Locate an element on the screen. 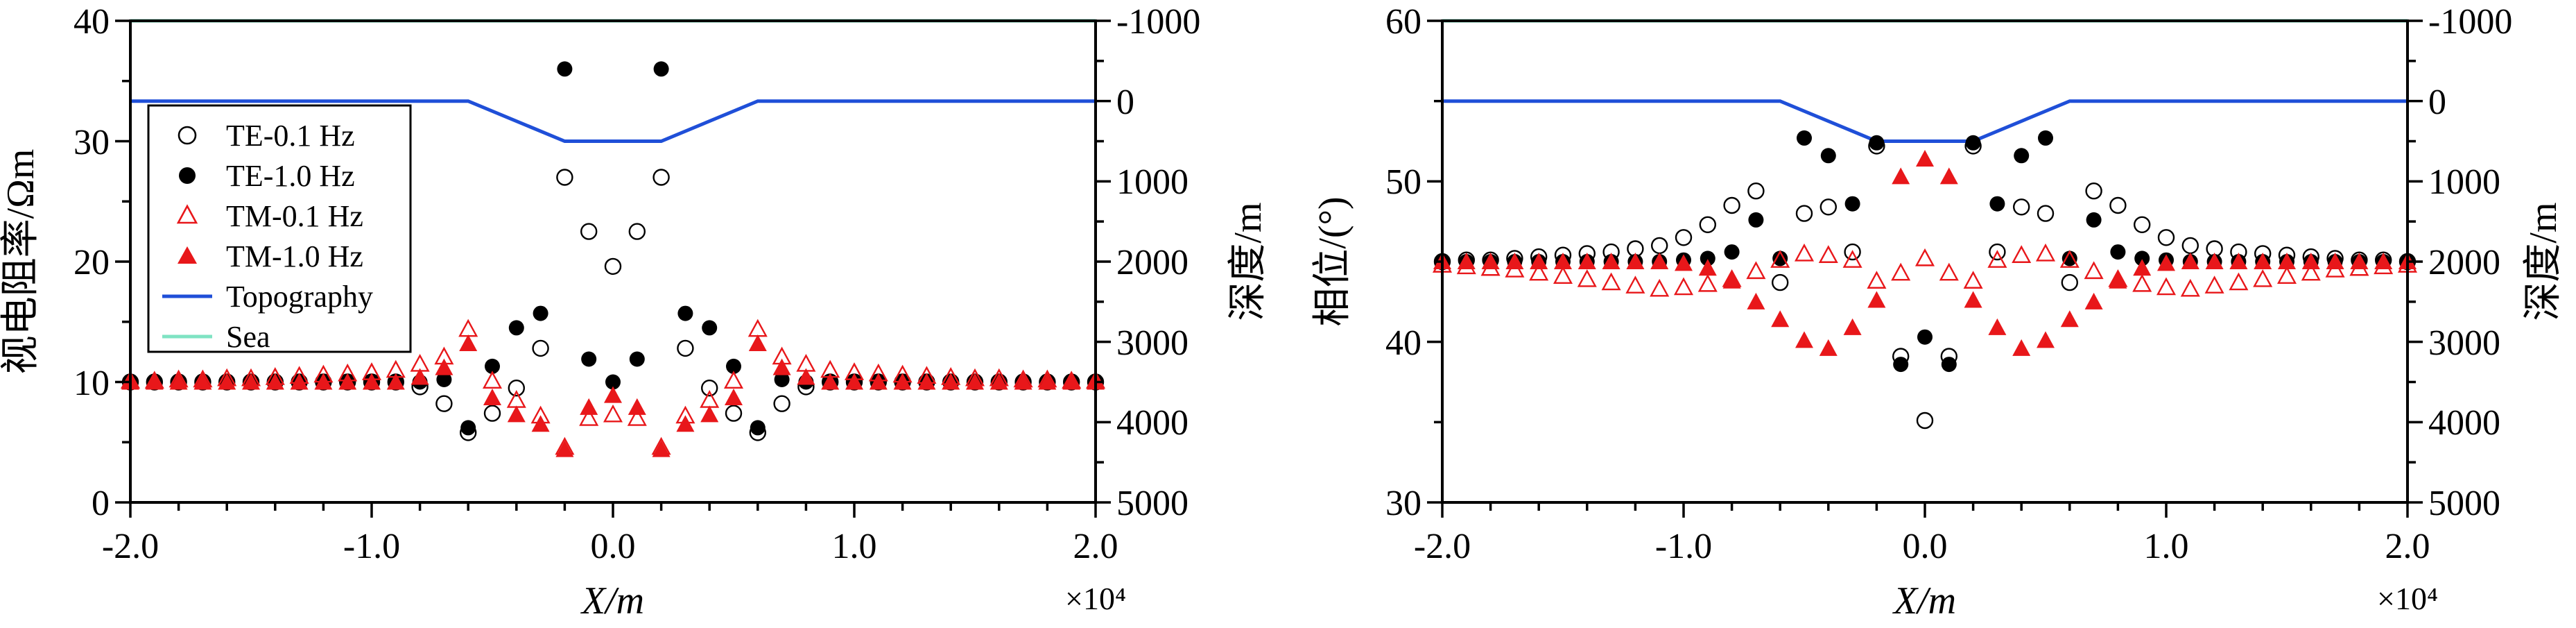  right-xtick-label: 1.0 is located at coordinates (2166, 546).